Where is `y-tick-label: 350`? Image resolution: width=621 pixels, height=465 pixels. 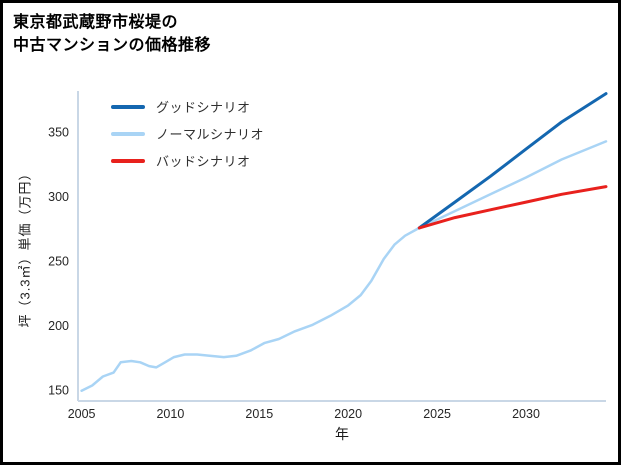
y-tick-label: 350 is located at coordinates (58, 132).